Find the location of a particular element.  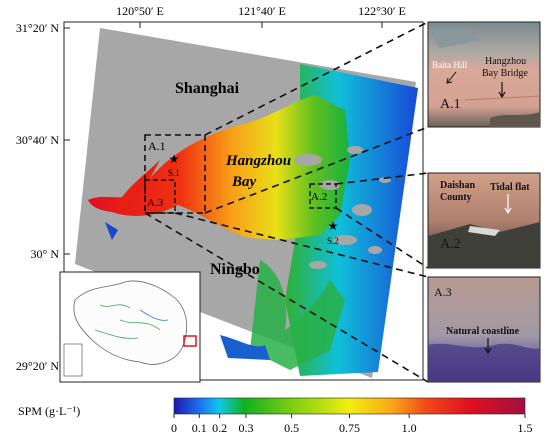

inset-a1-id: A.1 is located at coordinates (450, 104).